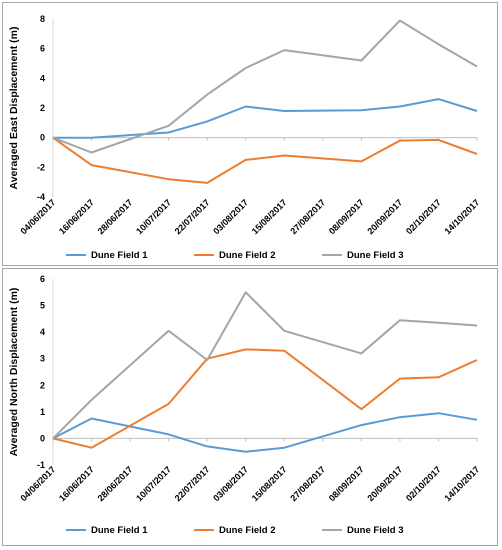 This screenshot has width=502, height=550. I want to click on y-axis-label: Averaged East Displacement (m), so click(14, 107).